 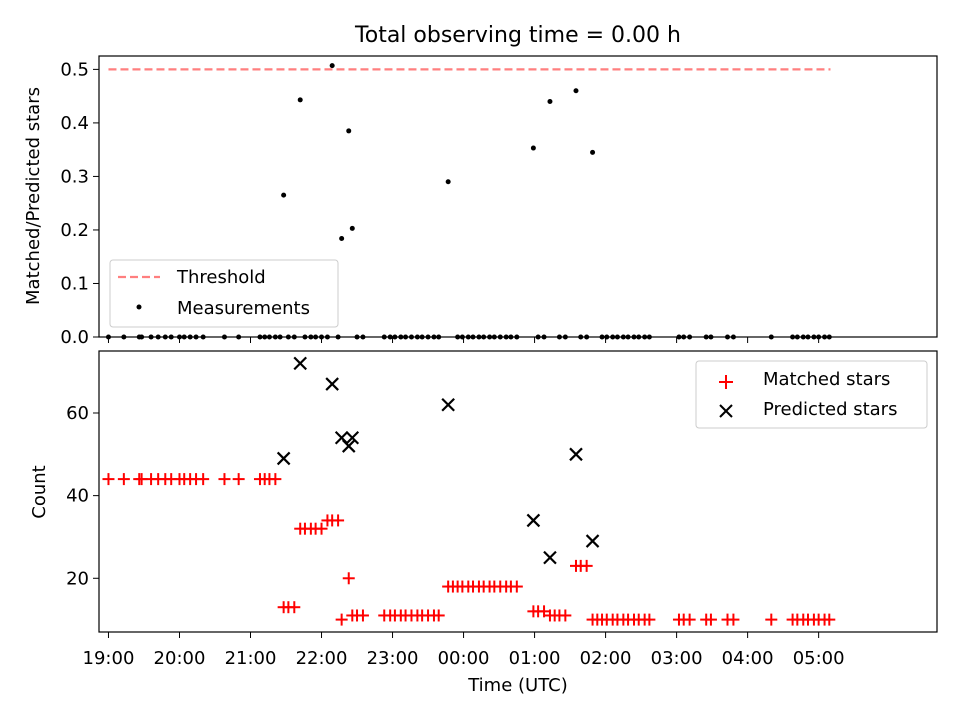 What do you see at coordinates (74, 123) in the screenshot?
I see `top-y-tick-label: 0.4` at bounding box center [74, 123].